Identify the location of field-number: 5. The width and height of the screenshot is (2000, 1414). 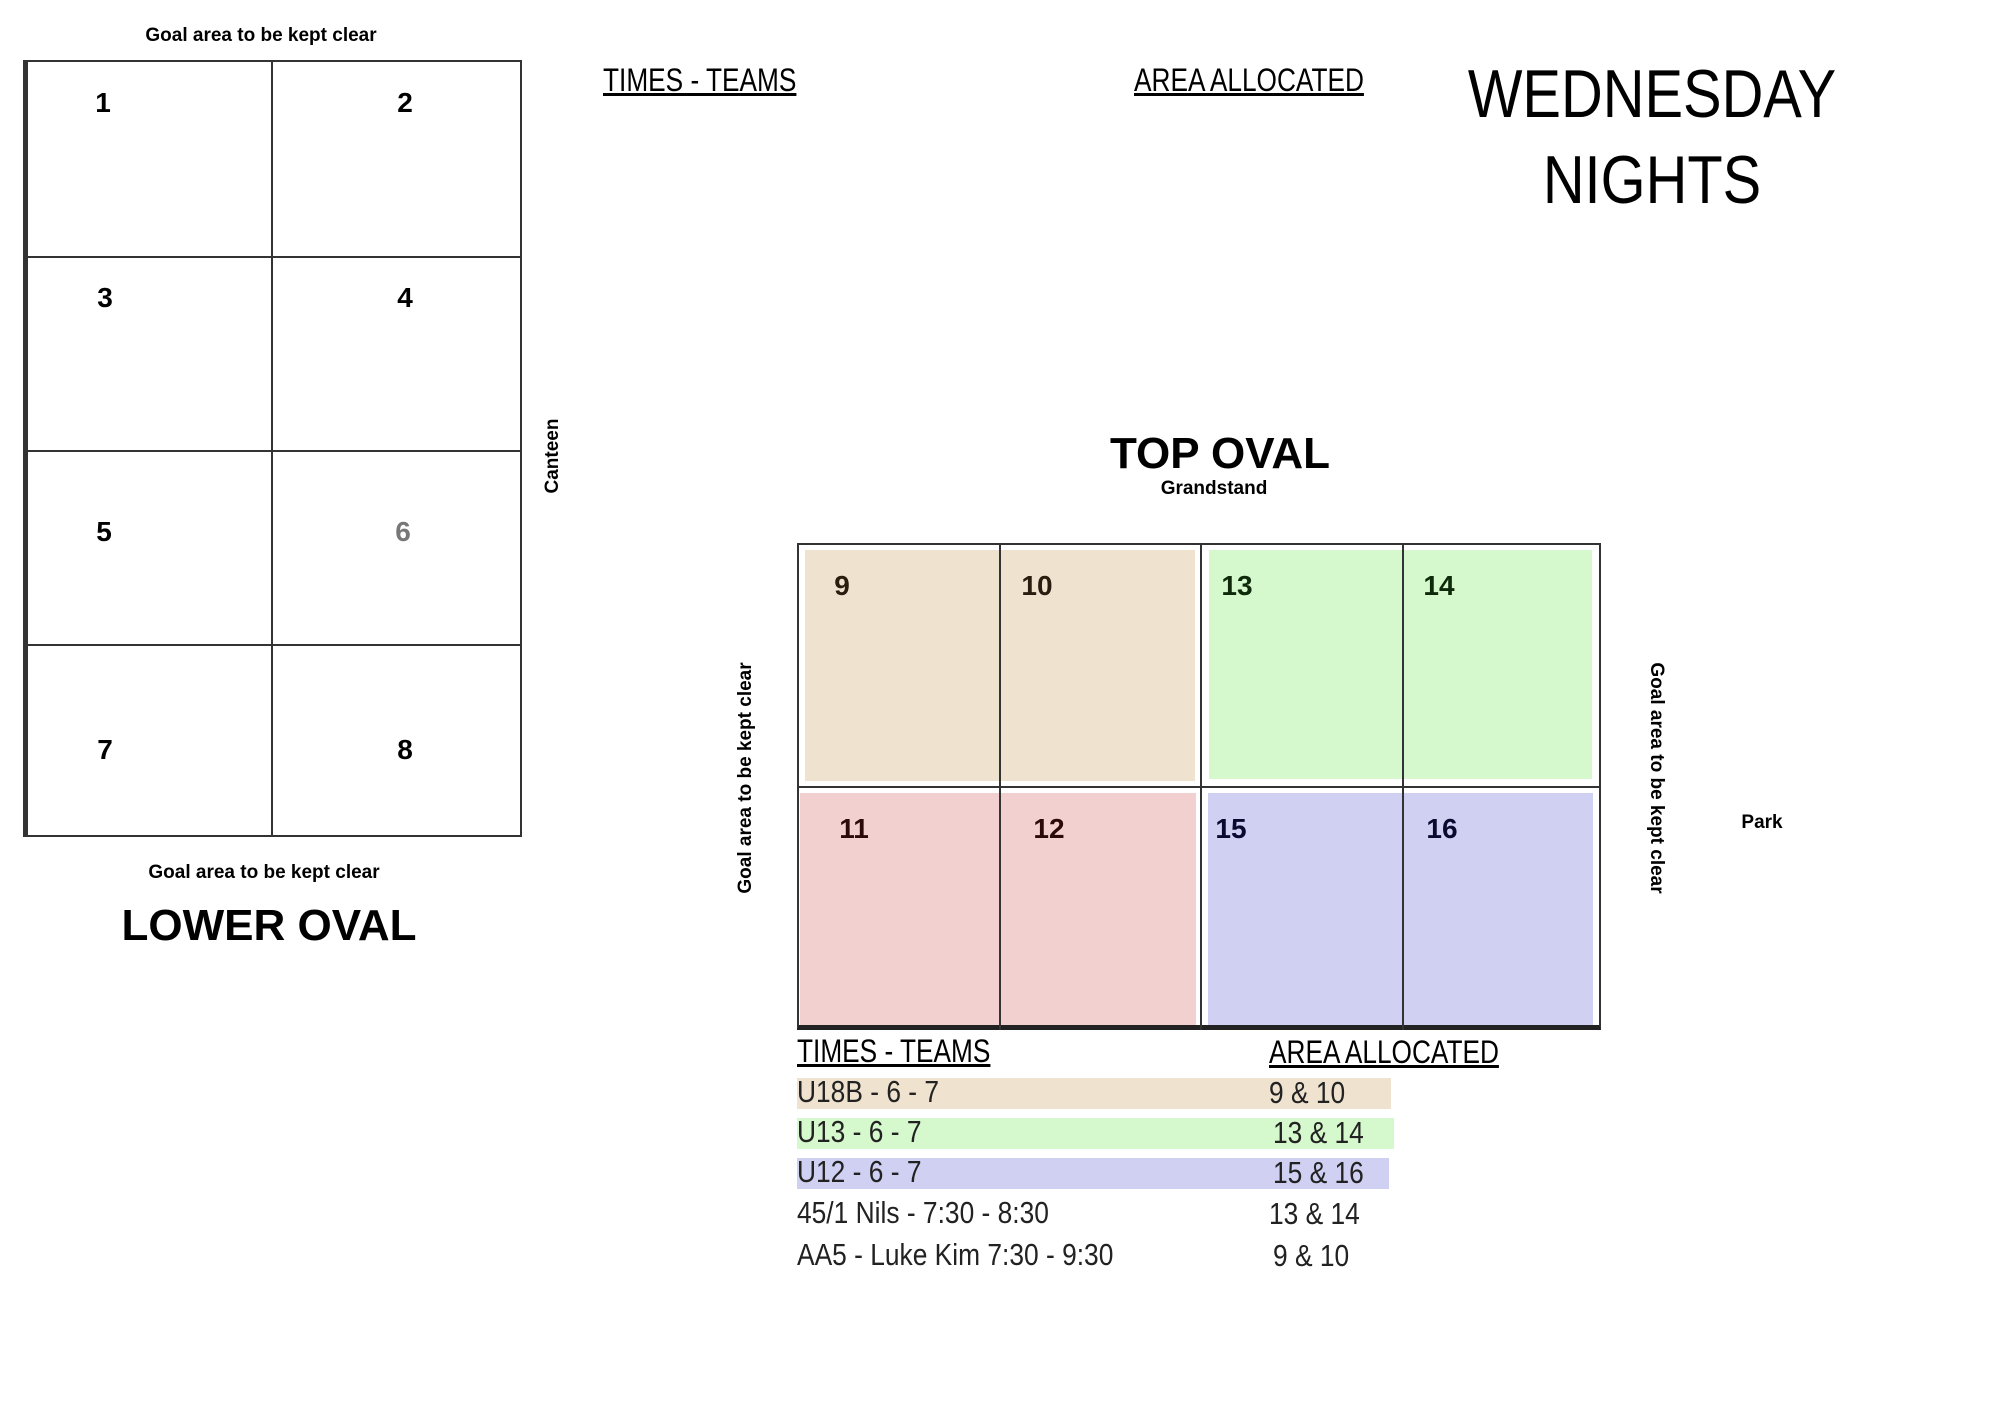
(104, 531).